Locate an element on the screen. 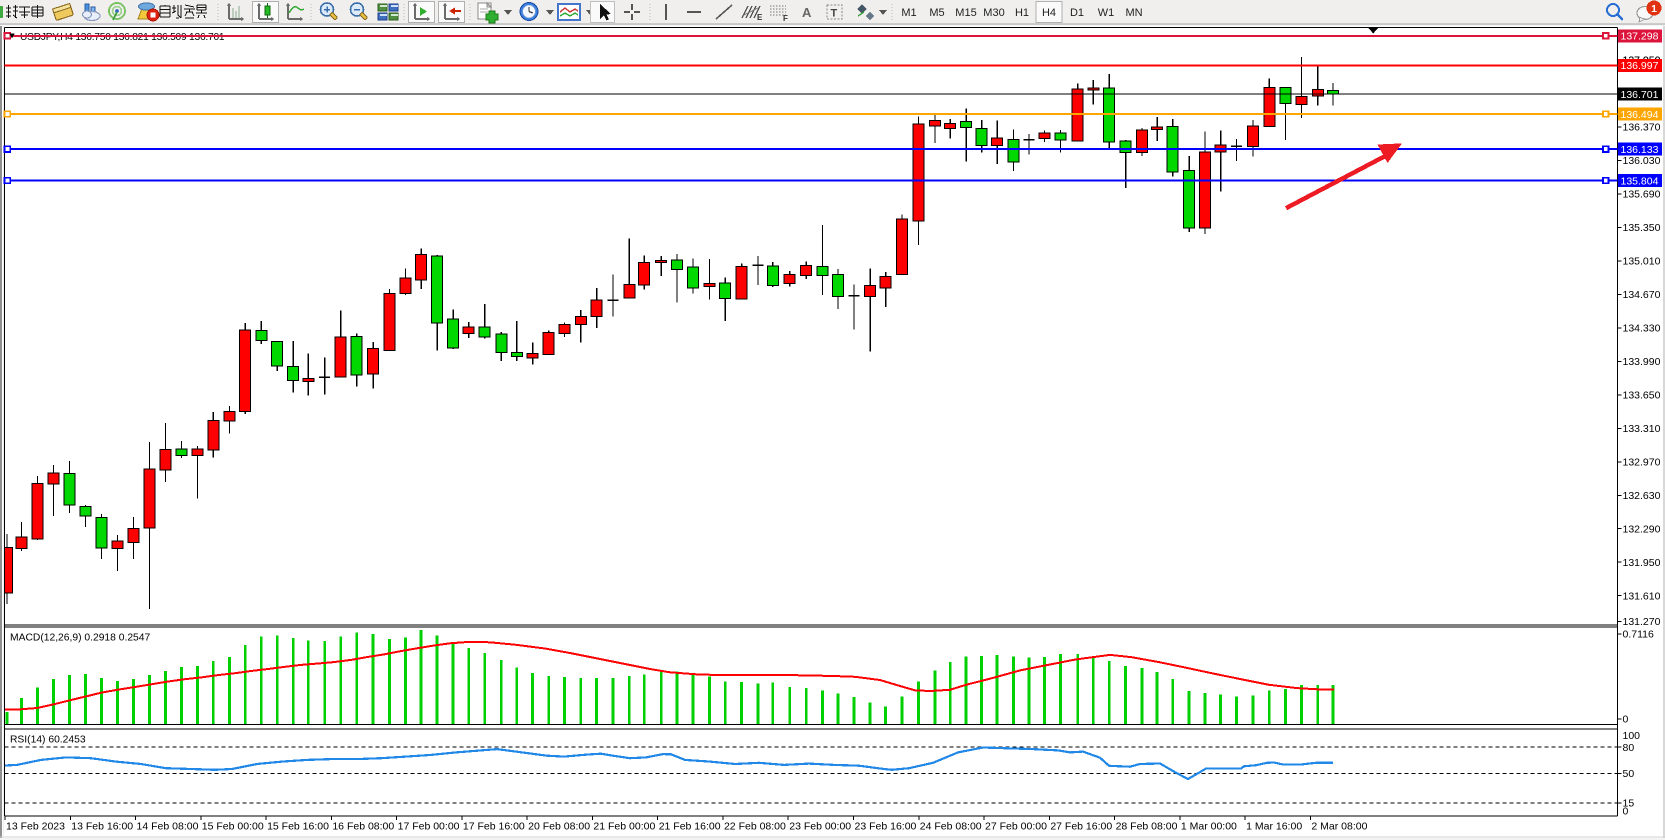 The image size is (1665, 840). svg-text: 1 is located at coordinates (1654, 9).